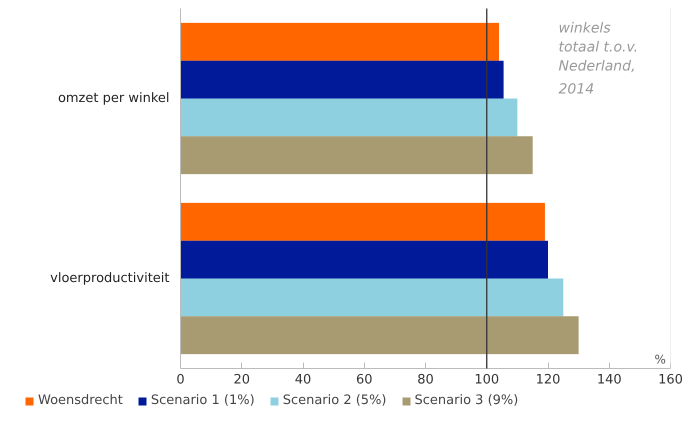  What do you see at coordinates (548, 380) in the screenshot?
I see `x-tick-label: 120` at bounding box center [548, 380].